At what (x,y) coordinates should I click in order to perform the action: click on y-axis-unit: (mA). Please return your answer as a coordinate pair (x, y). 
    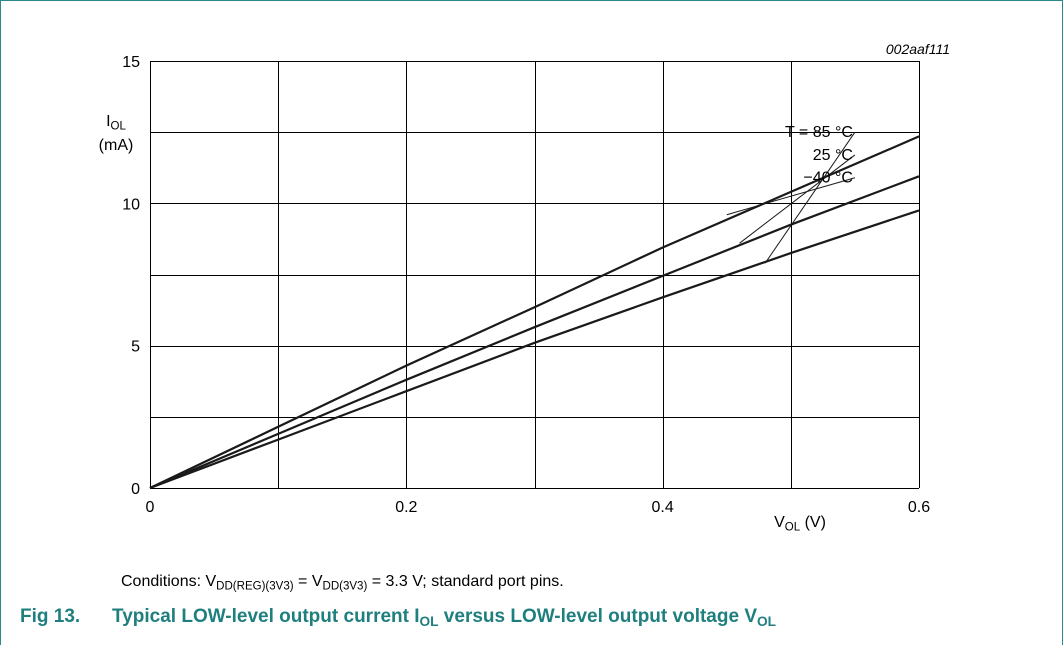
    Looking at the image, I should click on (116, 146).